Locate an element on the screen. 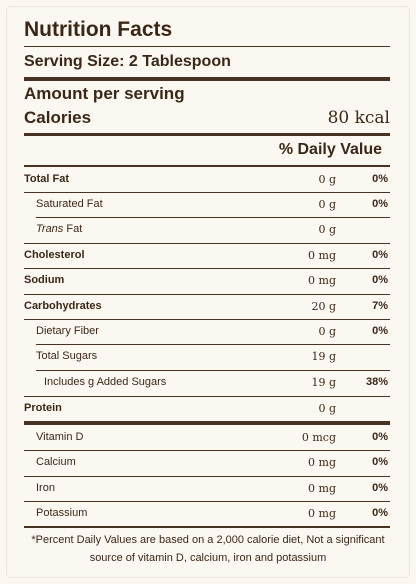 The width and height of the screenshot is (416, 584). nutrient-amount: 0 mcg is located at coordinates (318, 437).